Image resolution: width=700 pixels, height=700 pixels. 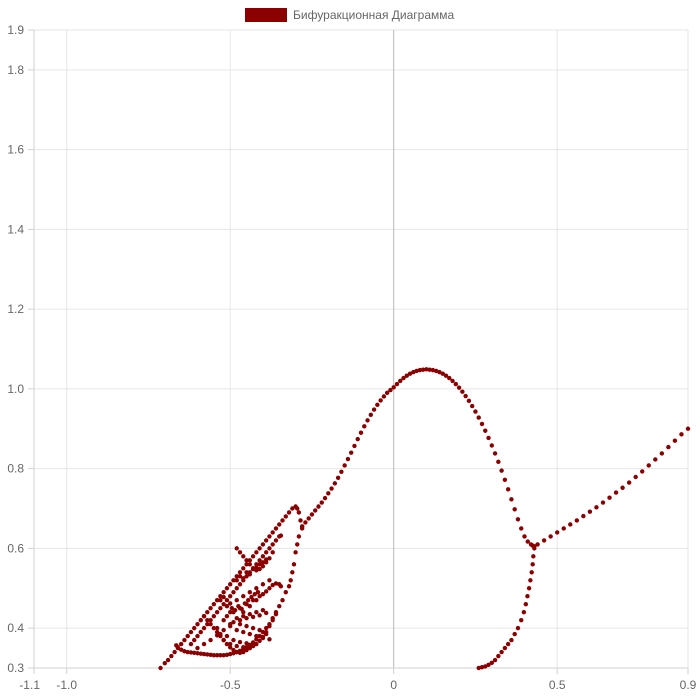 I want to click on x-tick-label: 0.9, so click(x=688, y=685).